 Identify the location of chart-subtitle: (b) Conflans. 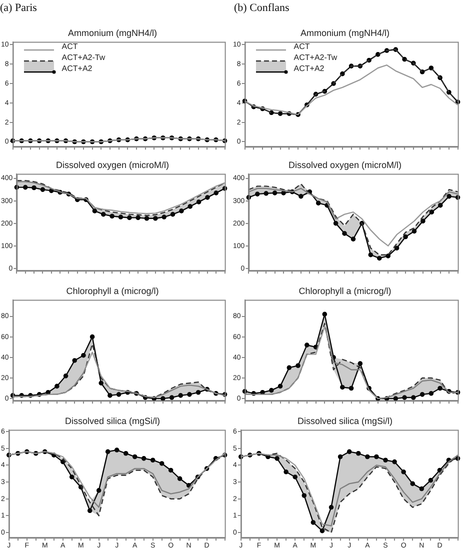
(262, 8).